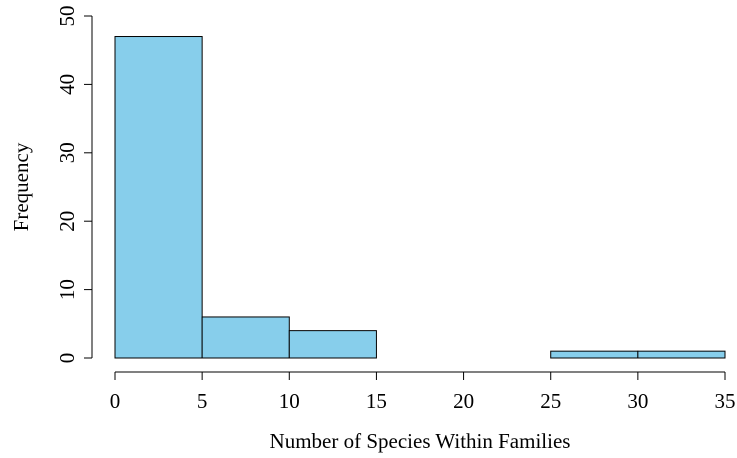  Describe the element at coordinates (202, 401) in the screenshot. I see `x-tick-label-5: 5` at that location.